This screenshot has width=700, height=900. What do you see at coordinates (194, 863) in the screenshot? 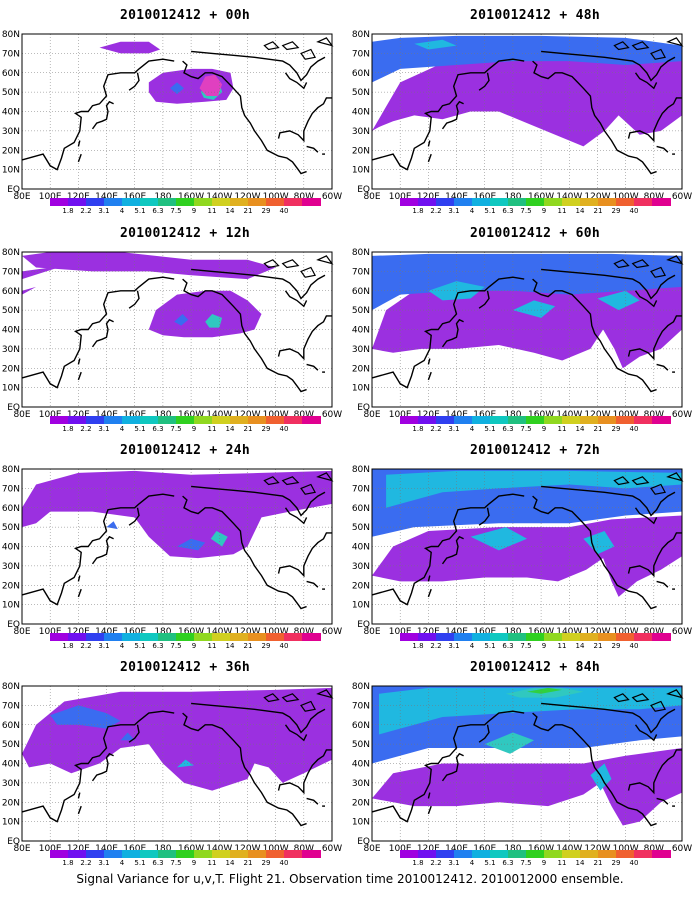
I see `colorbar-label: 9` at bounding box center [194, 863].